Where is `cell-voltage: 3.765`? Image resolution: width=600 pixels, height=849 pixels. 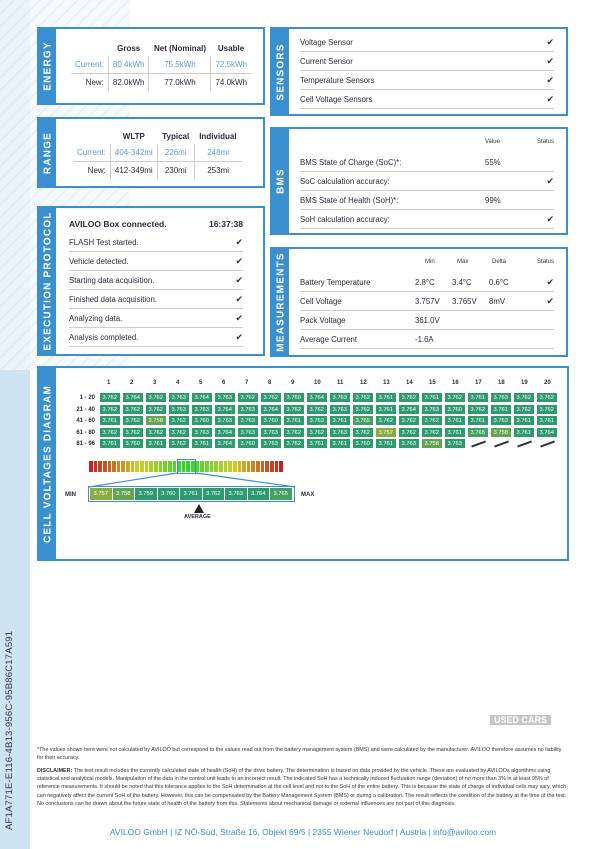 cell-voltage: 3.765 is located at coordinates (478, 432).